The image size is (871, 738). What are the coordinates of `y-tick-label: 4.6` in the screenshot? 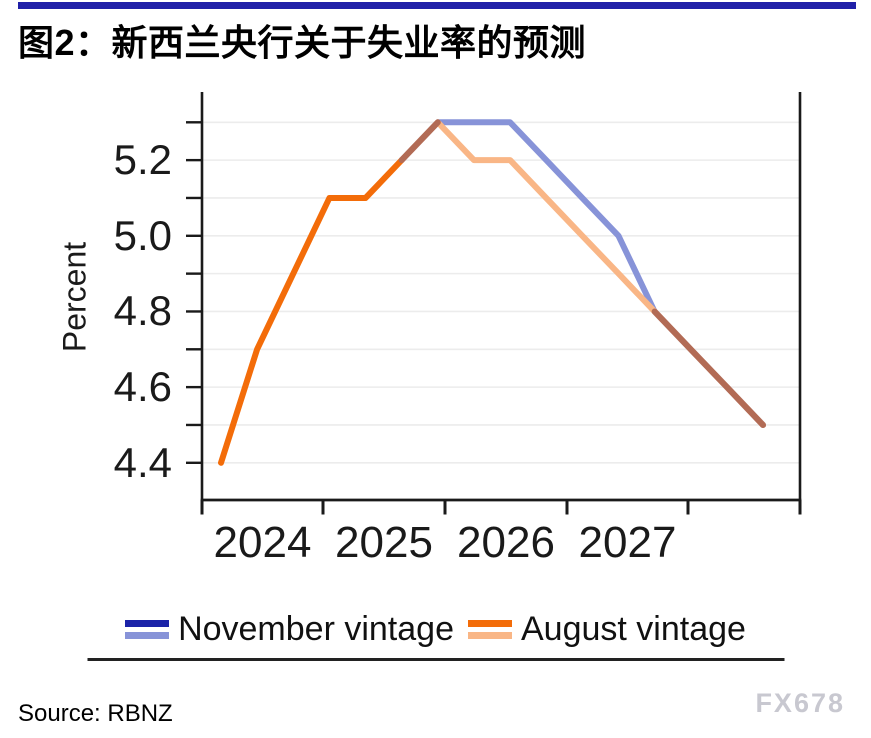 It's located at (142, 387).